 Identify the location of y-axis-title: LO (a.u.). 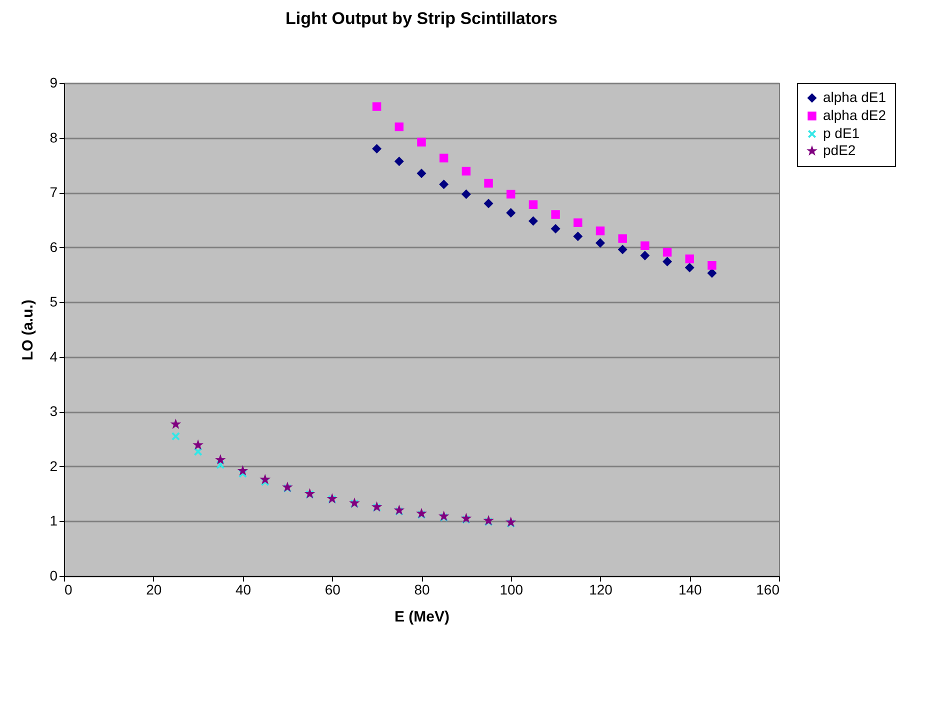
(28, 330).